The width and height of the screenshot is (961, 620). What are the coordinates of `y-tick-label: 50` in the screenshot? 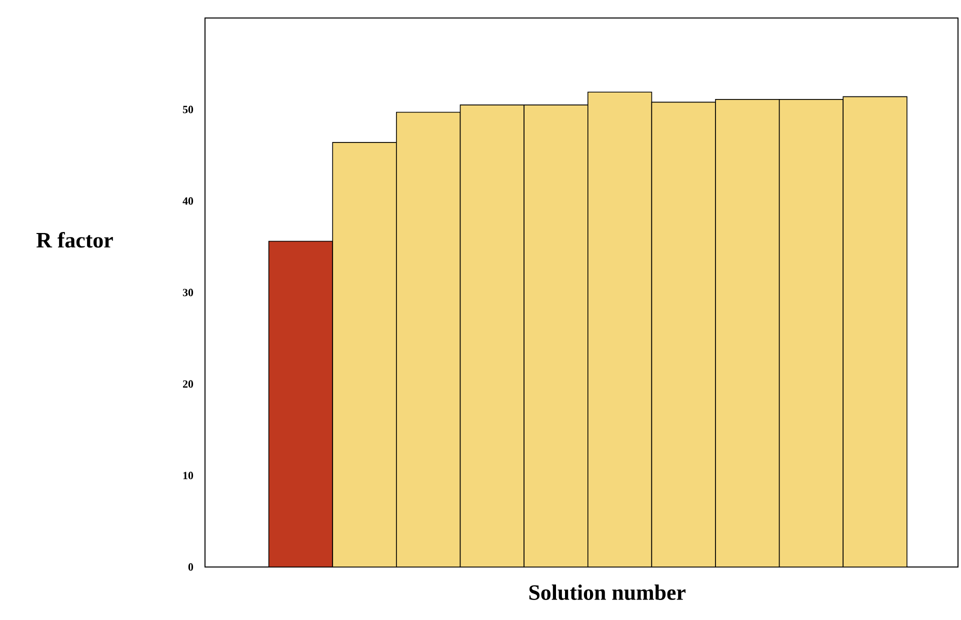 It's located at (188, 110).